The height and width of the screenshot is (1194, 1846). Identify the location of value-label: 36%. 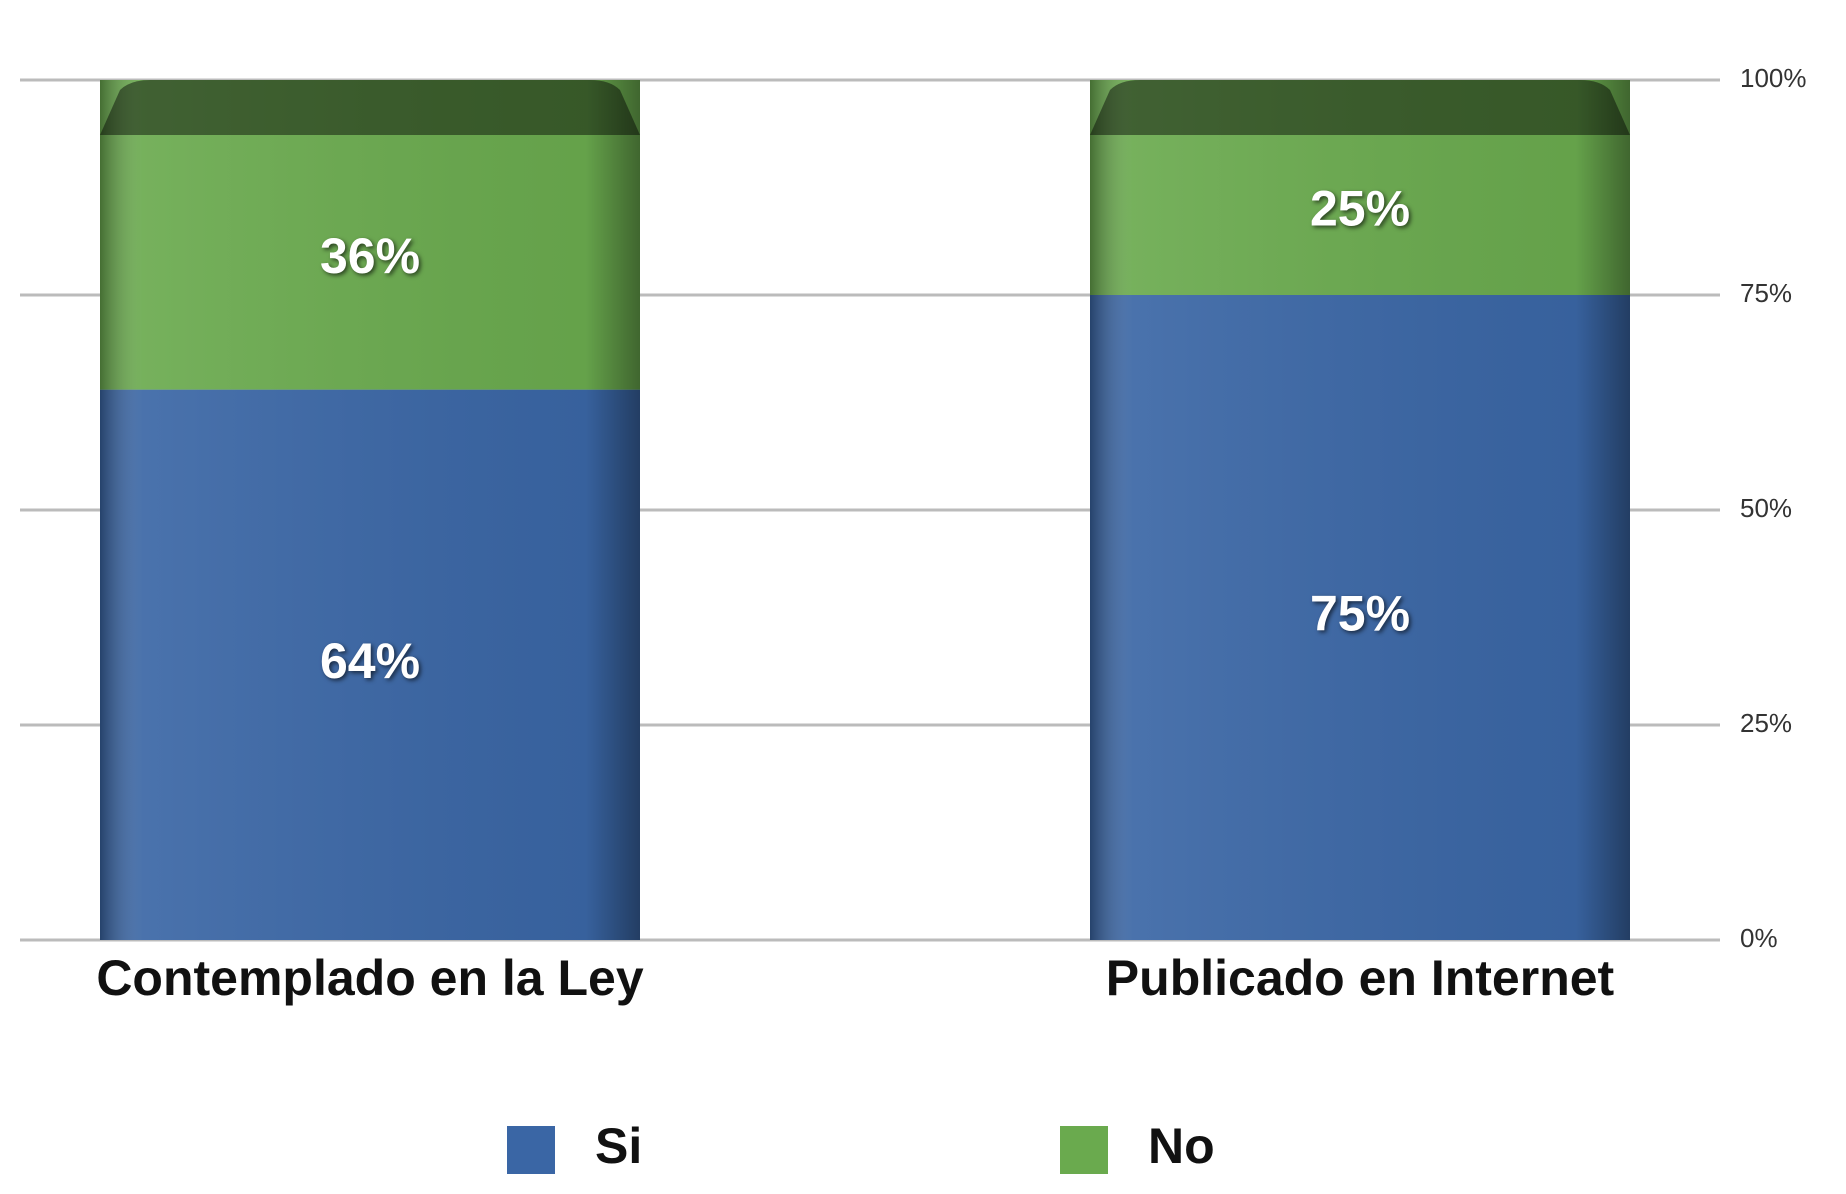
(370, 256).